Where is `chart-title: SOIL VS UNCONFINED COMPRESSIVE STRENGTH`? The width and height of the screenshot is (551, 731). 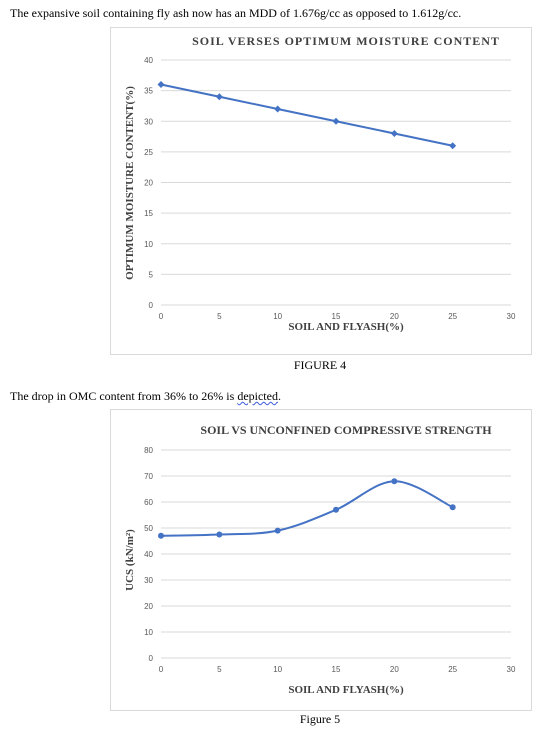
chart-title: SOIL VS UNCONFINED COMPRESSIVE STRENGTH is located at coordinates (346, 430).